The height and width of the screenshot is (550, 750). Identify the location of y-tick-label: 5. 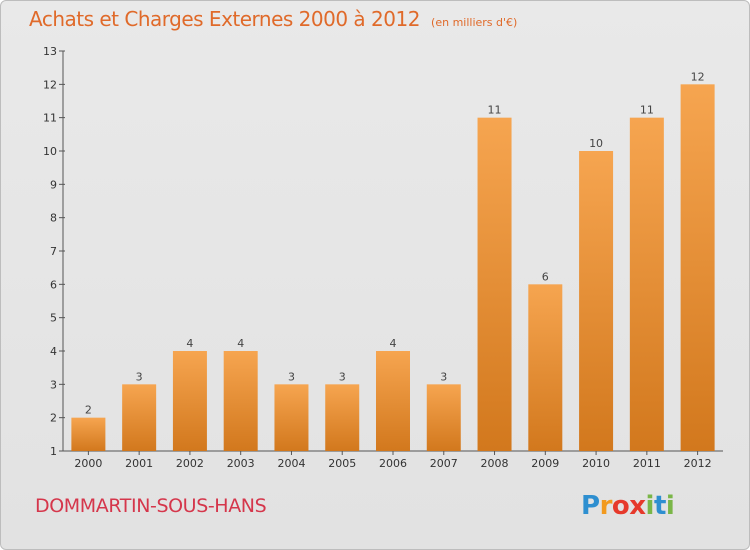
(53, 318).